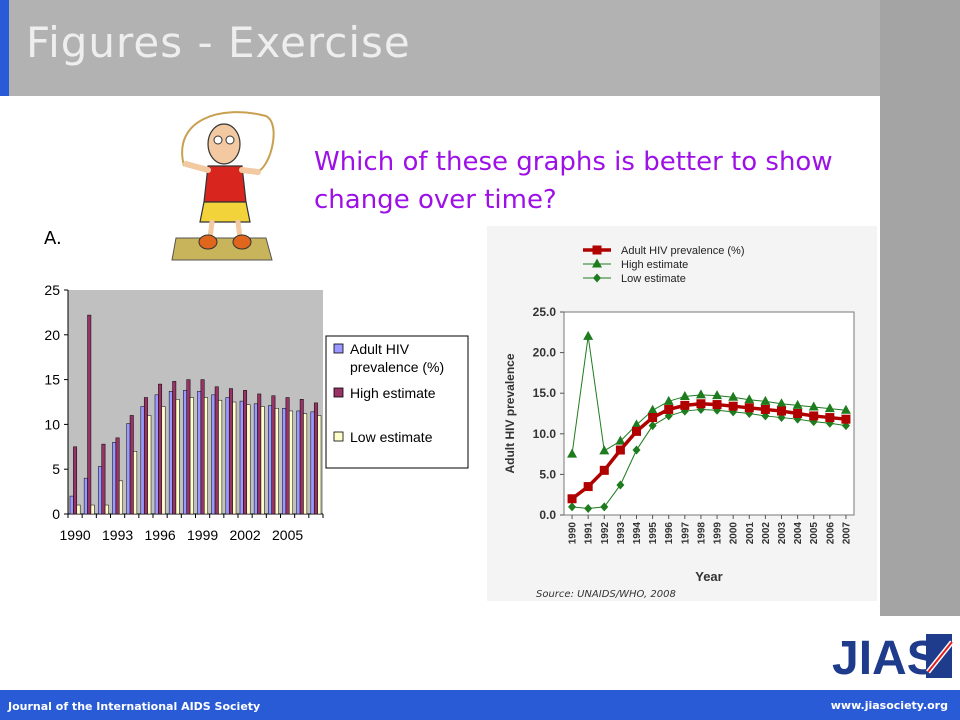 The width and height of the screenshot is (960, 720). Describe the element at coordinates (889, 705) in the screenshot. I see `footer-website-link: www.jiasociety.org` at that location.